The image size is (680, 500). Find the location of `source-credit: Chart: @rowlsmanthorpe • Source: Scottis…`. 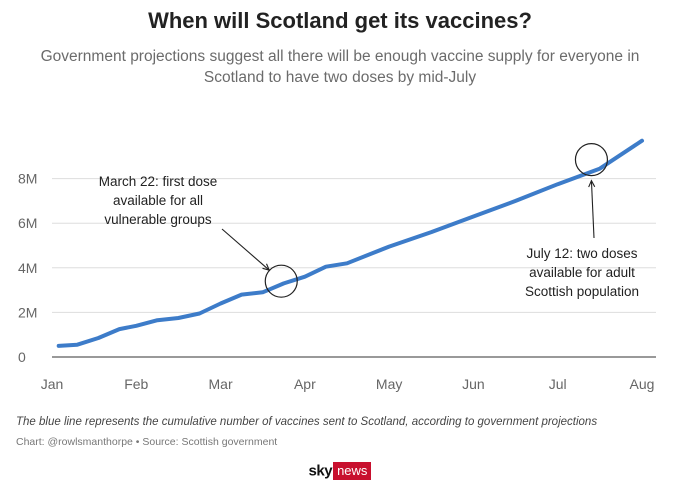

source-credit: Chart: @rowlsmanthorpe • Source: Scottis… is located at coordinates (147, 442).